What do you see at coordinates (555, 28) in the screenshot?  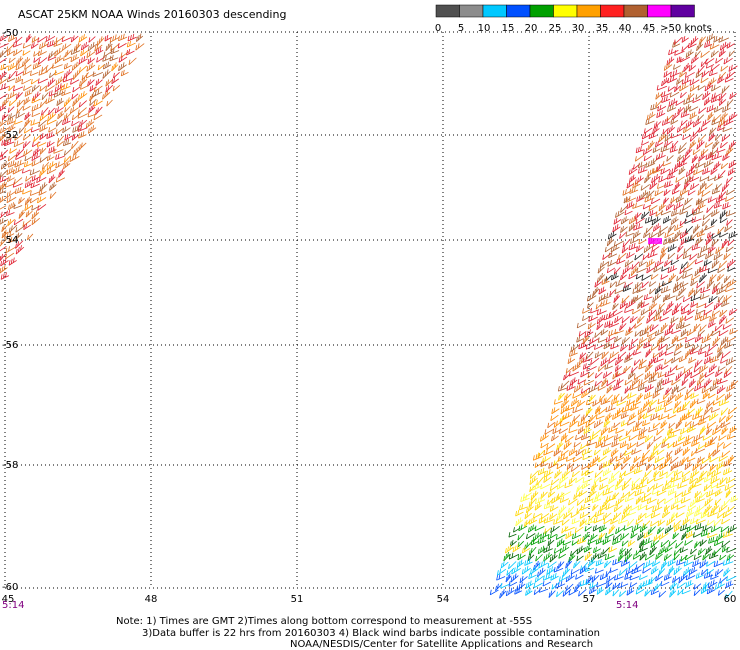 I see `legend-label: 25` at bounding box center [555, 28].